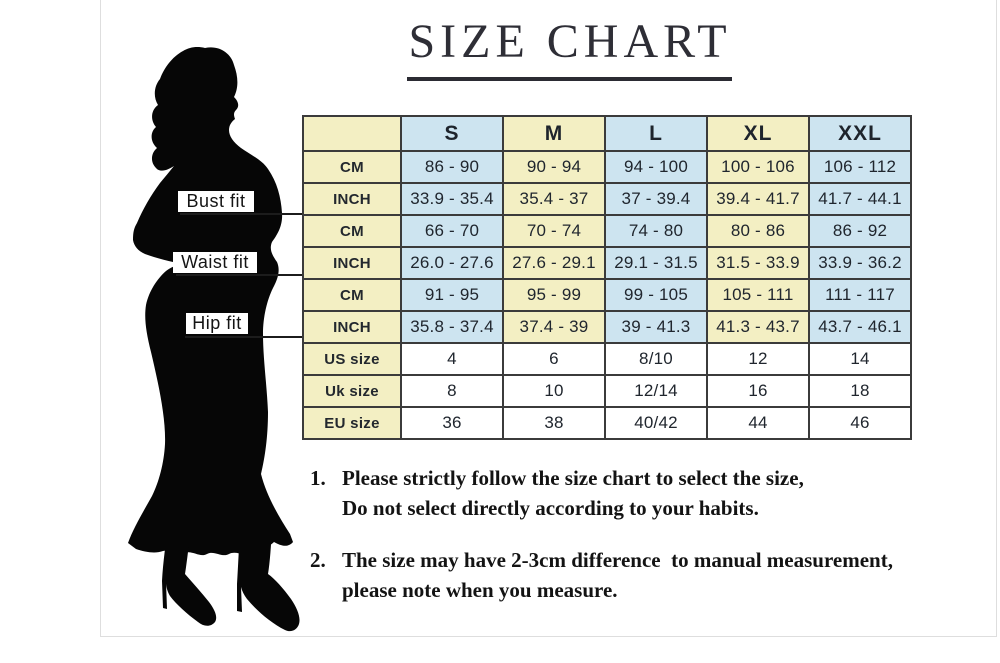 This screenshot has width=1000, height=663. What do you see at coordinates (656, 231) in the screenshot?
I see `table-value-cell: 74 - 80` at bounding box center [656, 231].